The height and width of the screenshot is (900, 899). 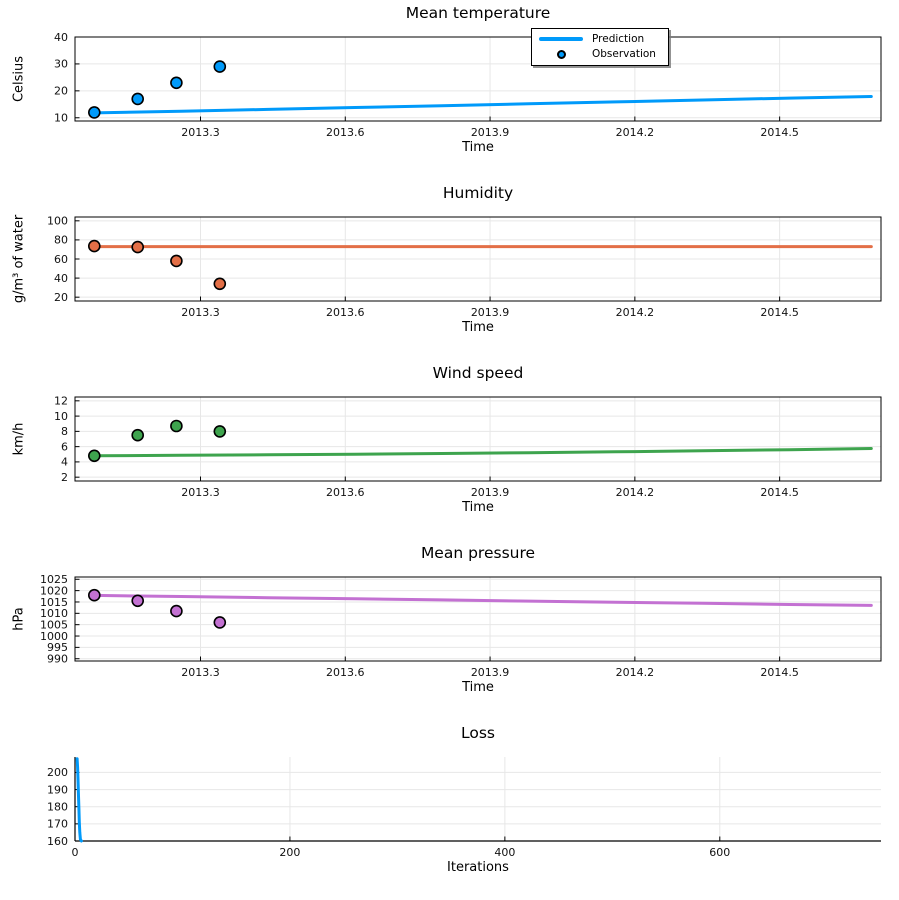 What do you see at coordinates (618, 39) in the screenshot?
I see `legend-label-prediction: Prediction` at bounding box center [618, 39].